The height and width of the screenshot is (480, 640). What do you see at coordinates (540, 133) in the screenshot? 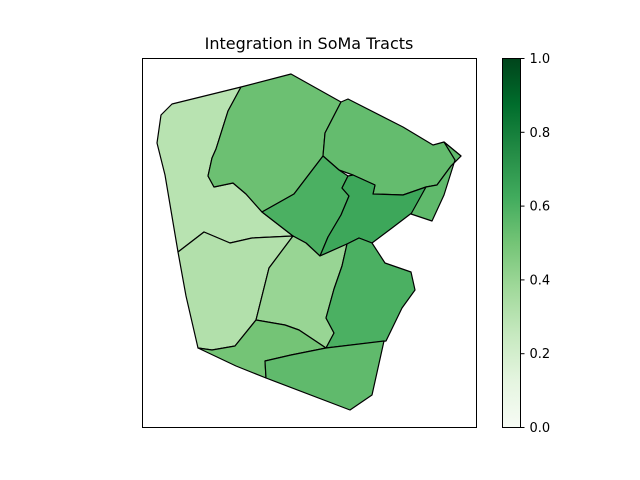
I see `colorbar-tick-label: 0.8` at bounding box center [540, 133].